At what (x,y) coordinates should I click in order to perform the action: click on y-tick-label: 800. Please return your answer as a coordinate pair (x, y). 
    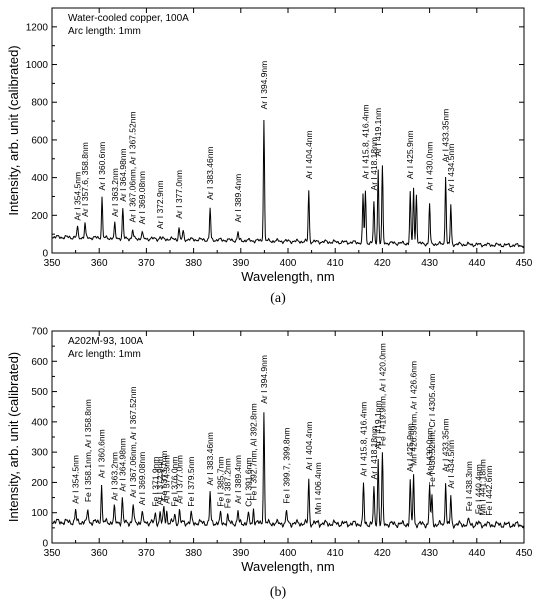
    Looking at the image, I should click on (39, 103).